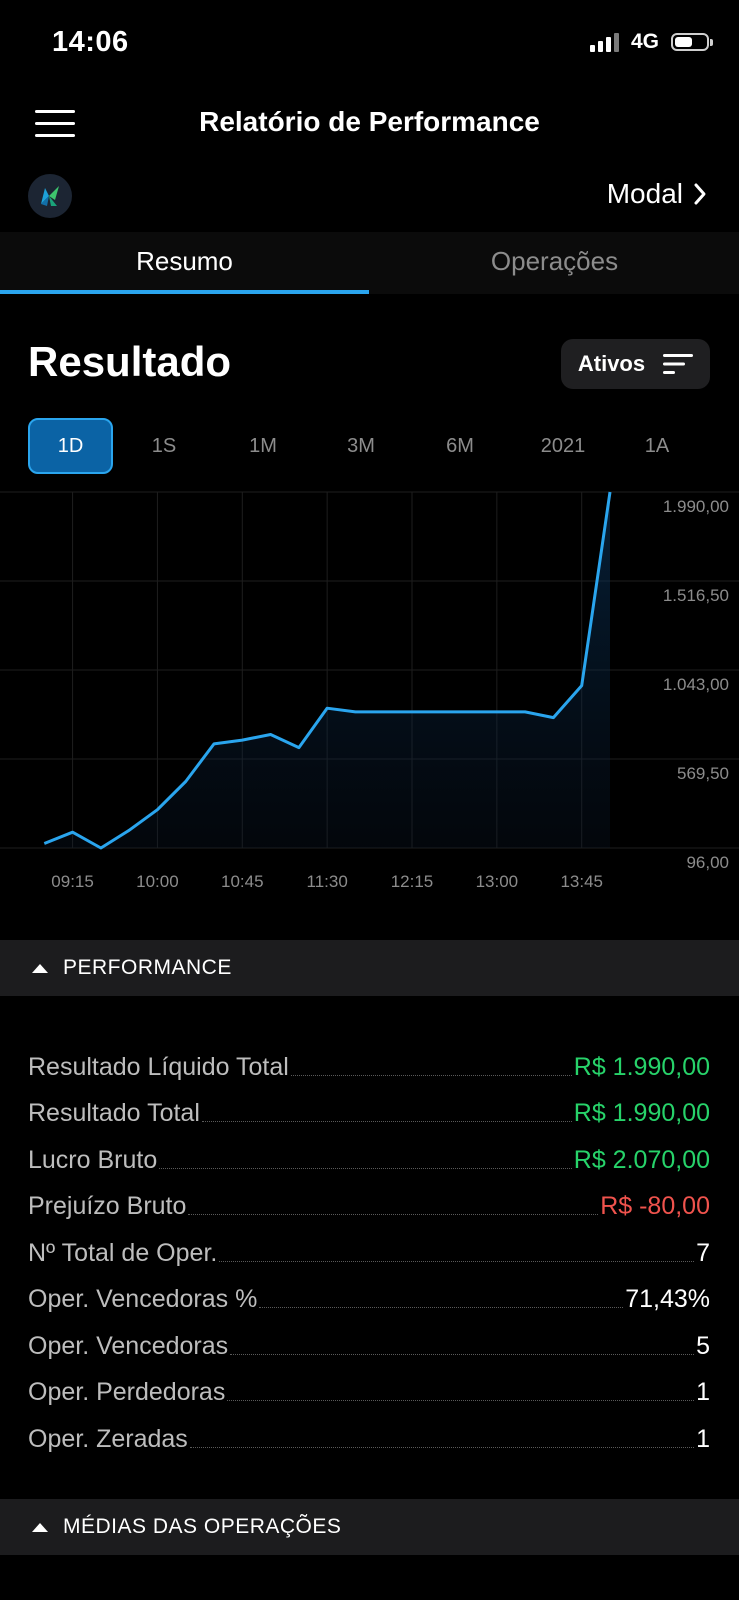 Image resolution: width=739 pixels, height=1600 pixels. What do you see at coordinates (369, 121) in the screenshot?
I see `page-title: Relatório de Performance` at bounding box center [369, 121].